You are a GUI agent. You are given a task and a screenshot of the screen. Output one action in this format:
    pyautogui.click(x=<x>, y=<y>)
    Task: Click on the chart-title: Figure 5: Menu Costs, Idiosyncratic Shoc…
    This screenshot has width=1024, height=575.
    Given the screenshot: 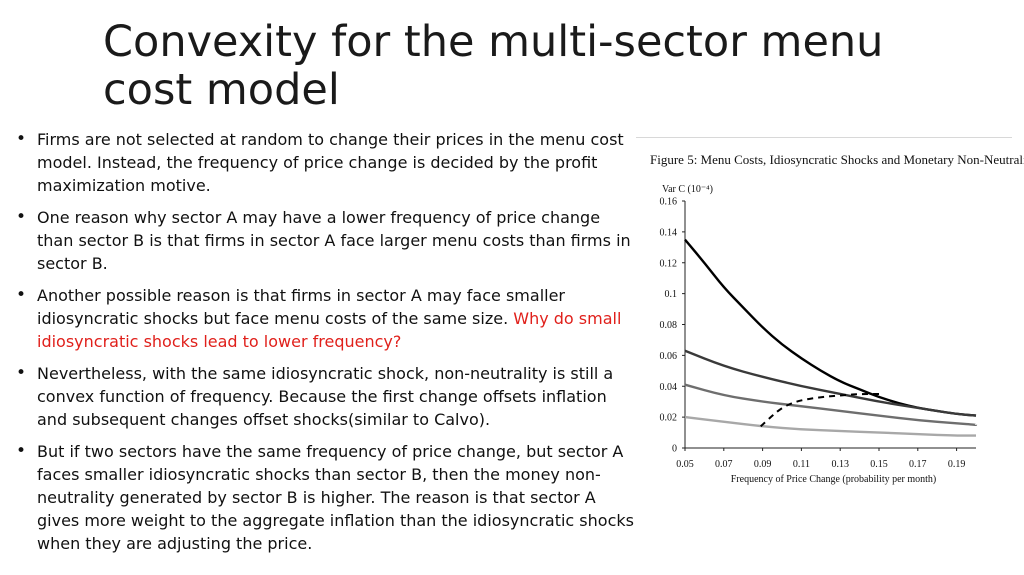 What is the action you would take?
    pyautogui.click(x=837, y=159)
    